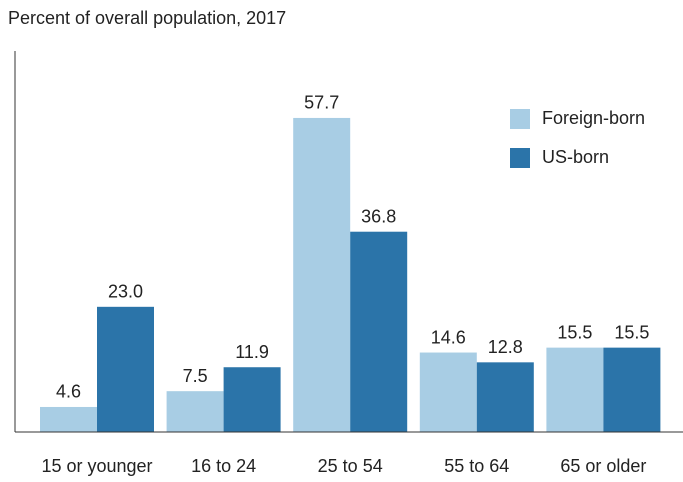 This screenshot has height=482, width=683. Describe the element at coordinates (96, 466) in the screenshot. I see `x-tick-label: 15 or younger` at that location.